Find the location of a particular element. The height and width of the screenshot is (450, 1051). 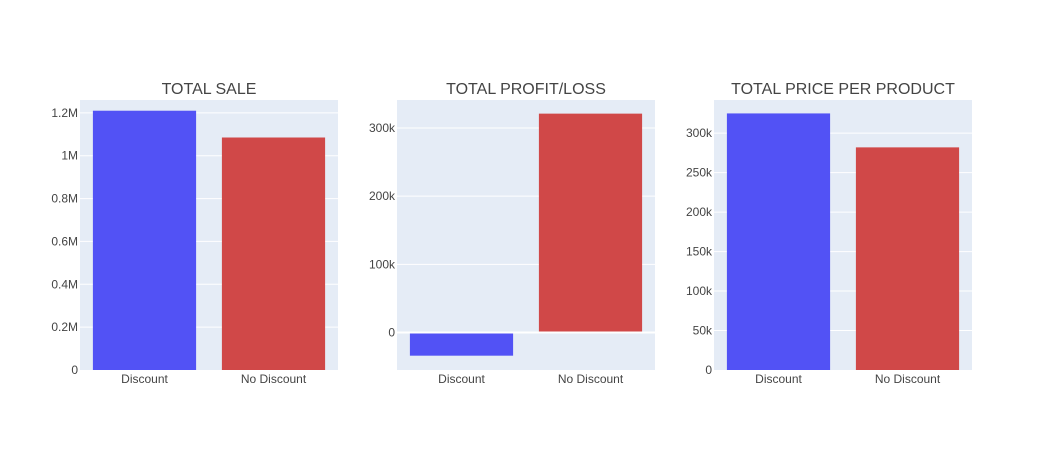

y-tick-label: 250k is located at coordinates (699, 173).